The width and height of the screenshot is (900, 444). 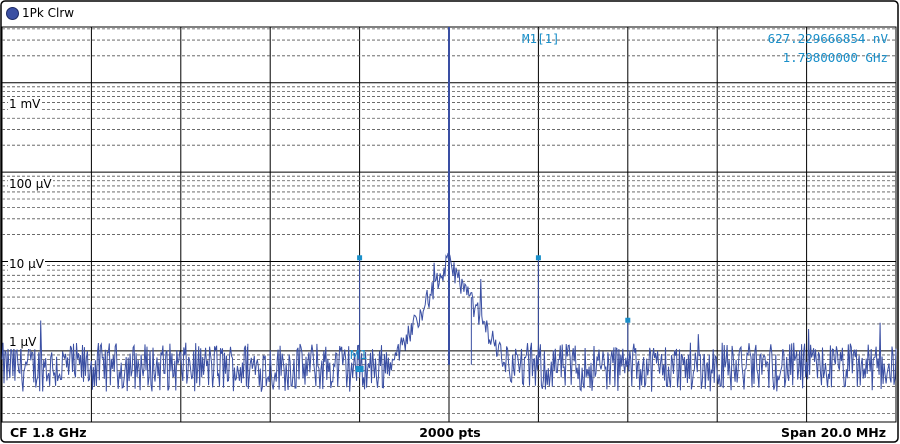 What do you see at coordinates (833, 432) in the screenshot?
I see `frequency-span: Span 20.0 MHz` at bounding box center [833, 432].